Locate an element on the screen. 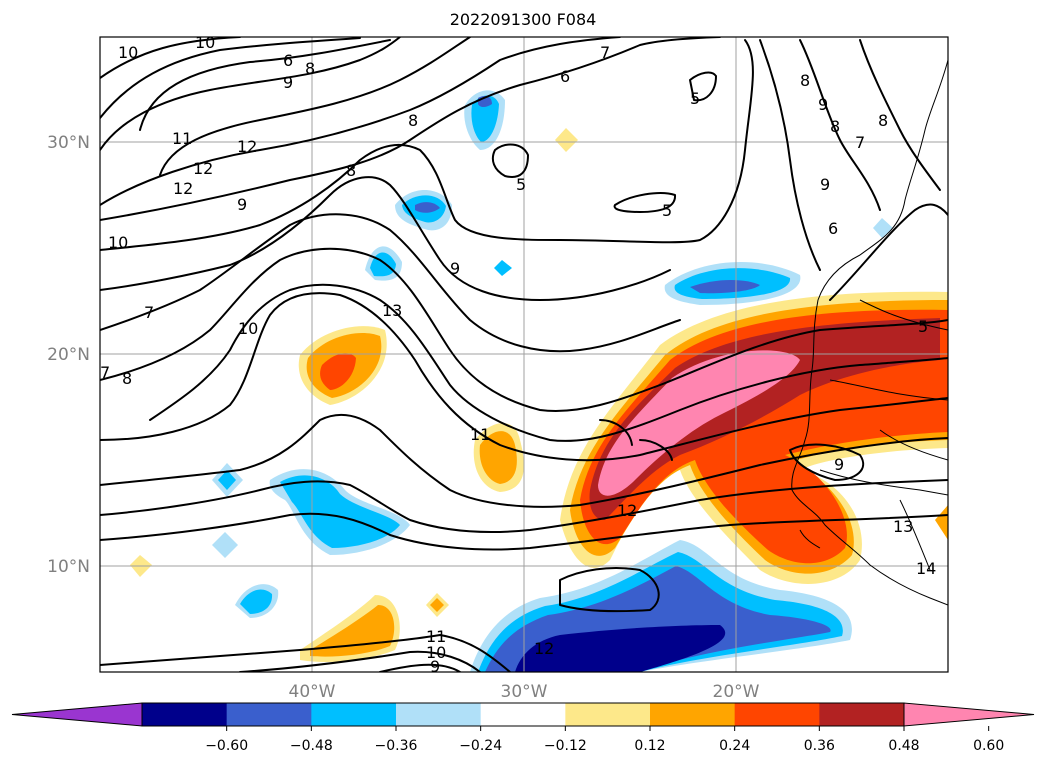  contour-label: 14 is located at coordinates (926, 568).